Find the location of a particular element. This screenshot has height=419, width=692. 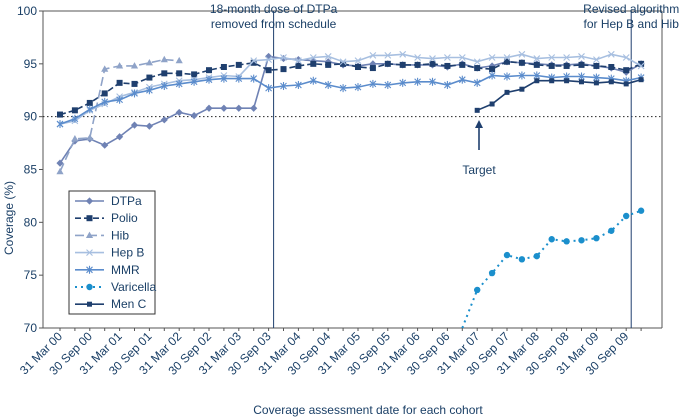

legend-label: Varicella is located at coordinates (133, 287).